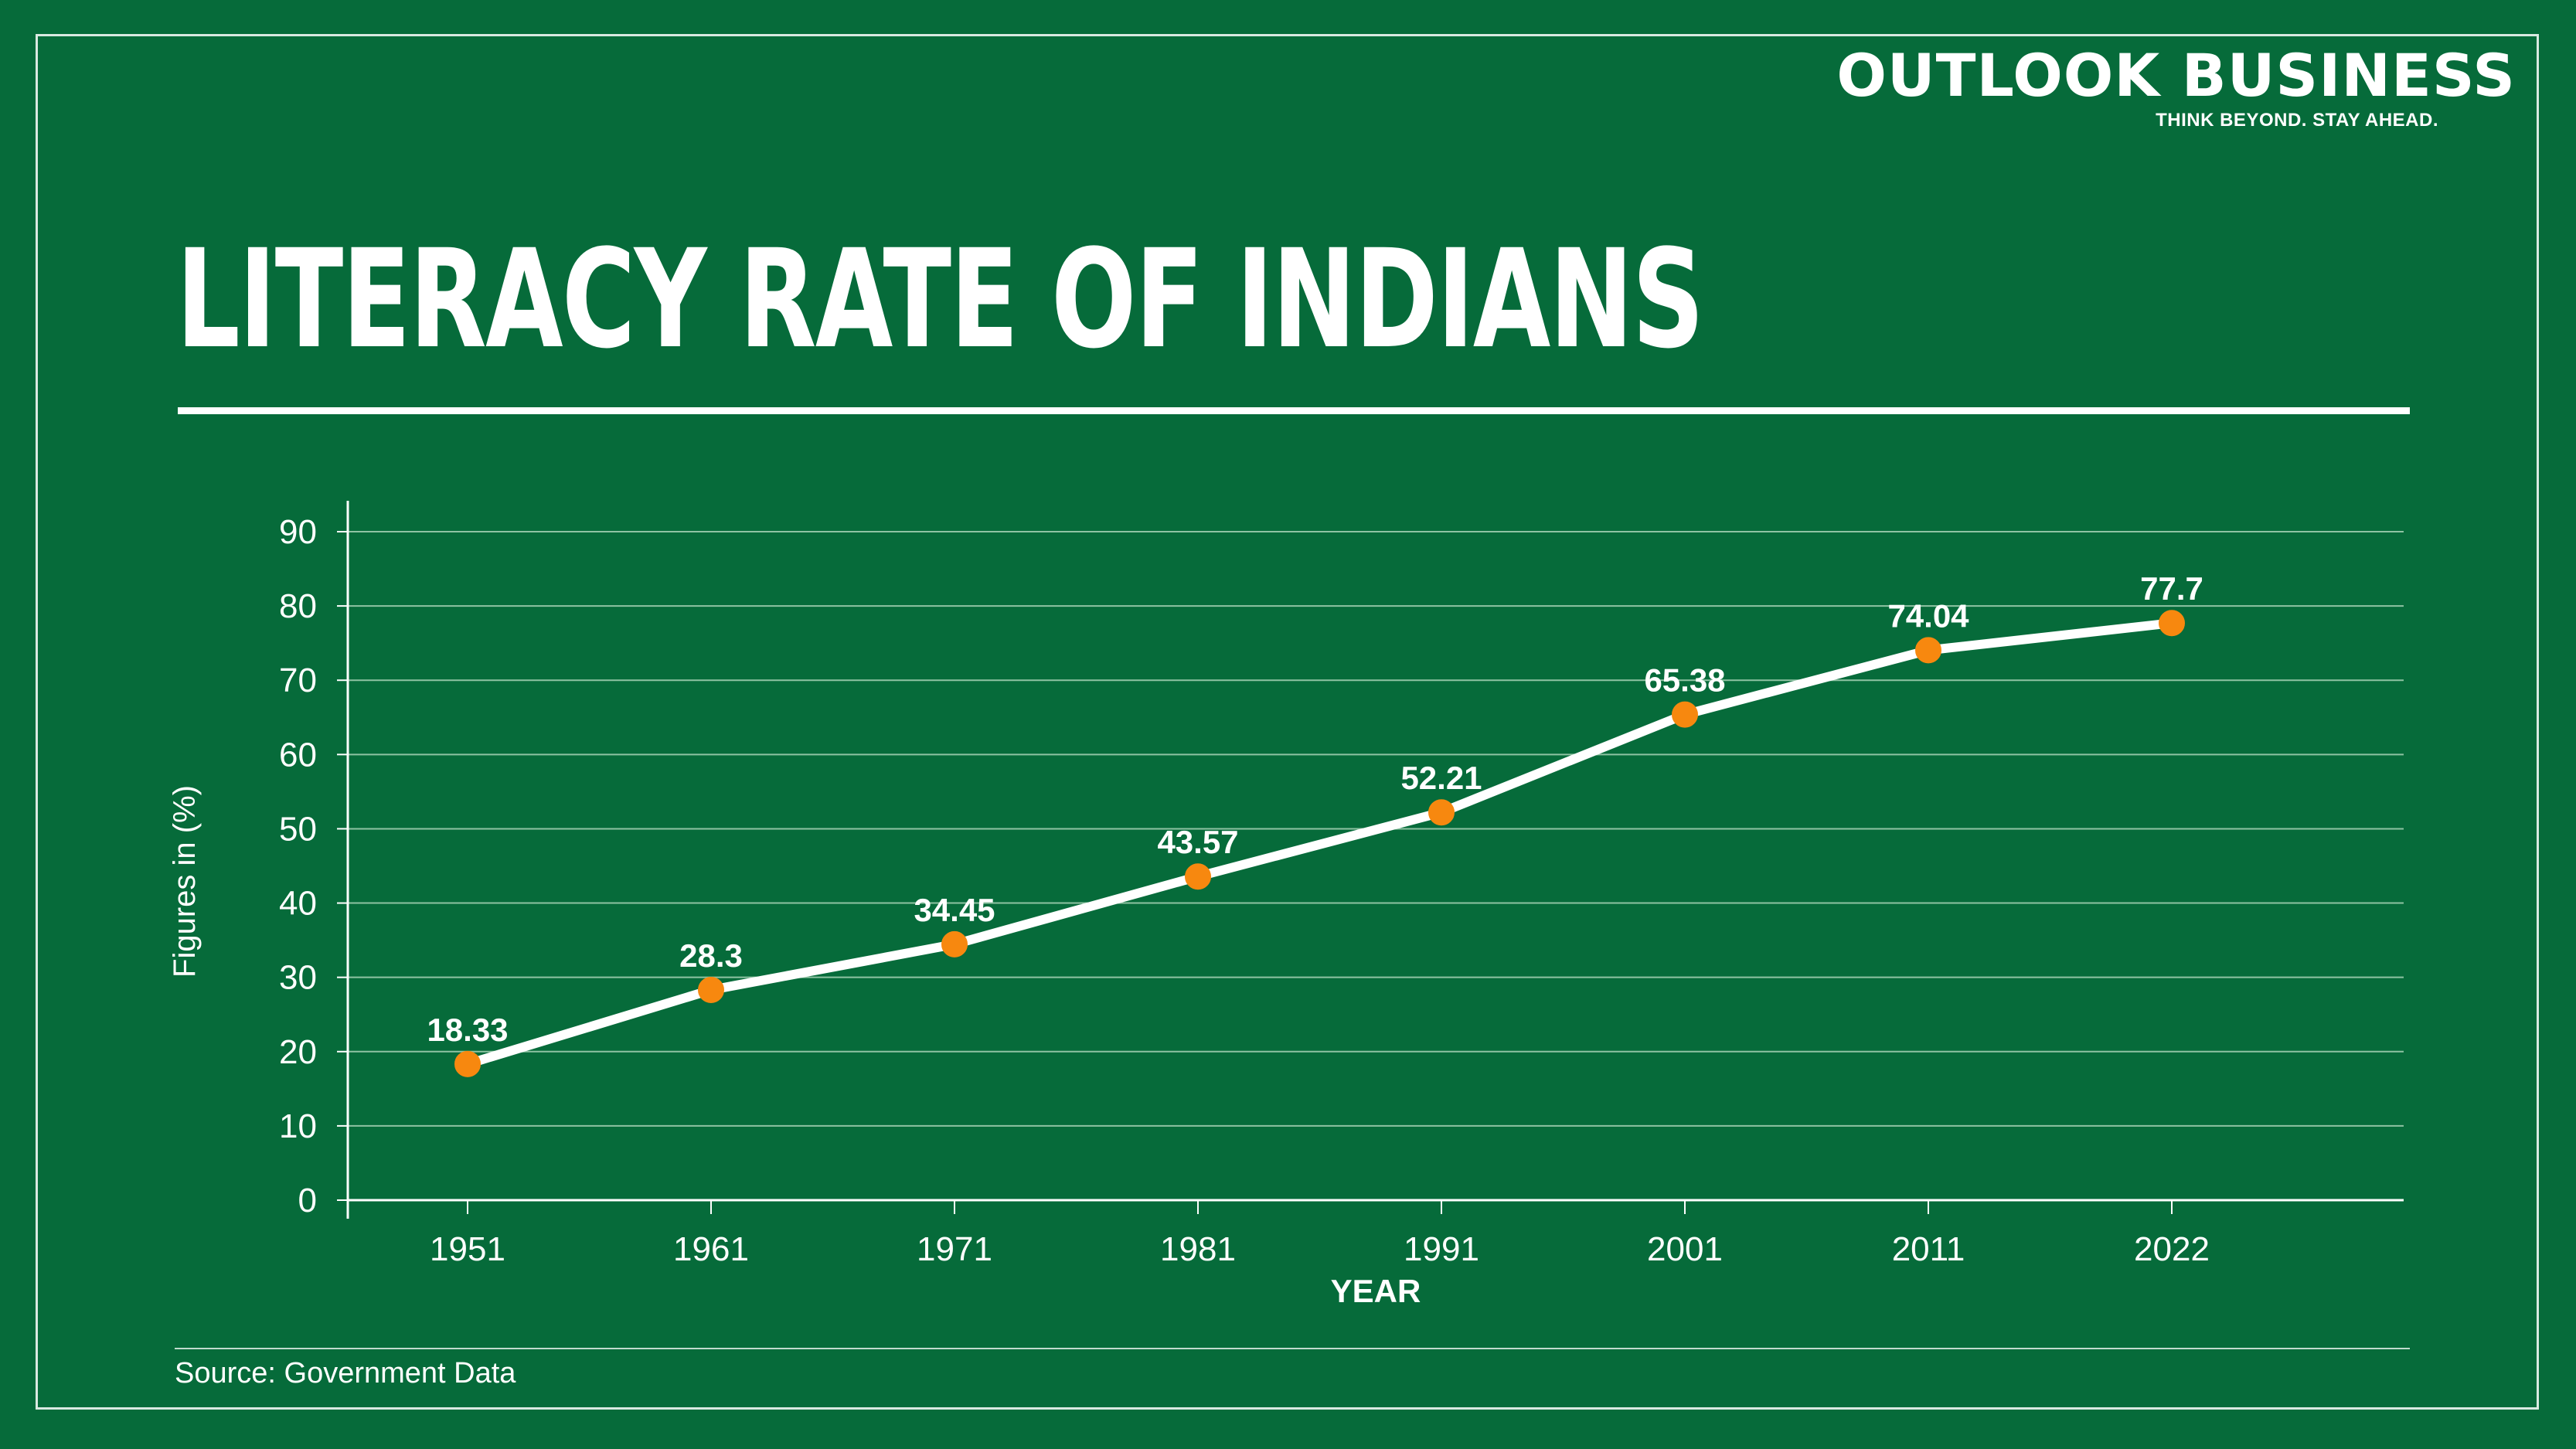 This screenshot has height=1449, width=2576. What do you see at coordinates (2297, 120) in the screenshot?
I see `brand-tagline: THINK BEYOND. STAY AHEAD.` at bounding box center [2297, 120].